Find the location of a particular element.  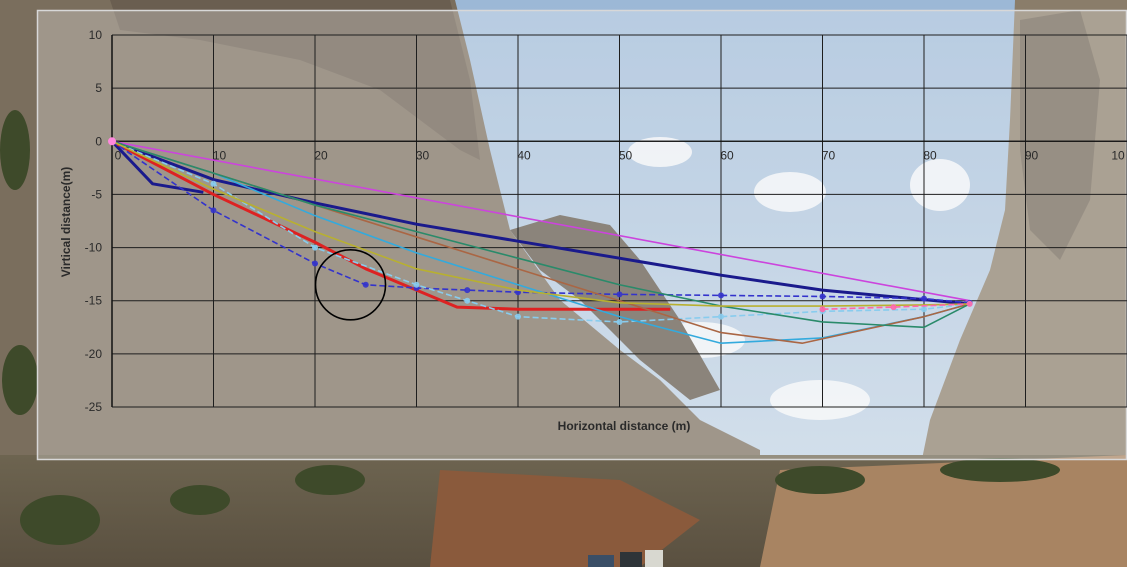

y-tick-label: -15 is located at coordinates (94, 301).